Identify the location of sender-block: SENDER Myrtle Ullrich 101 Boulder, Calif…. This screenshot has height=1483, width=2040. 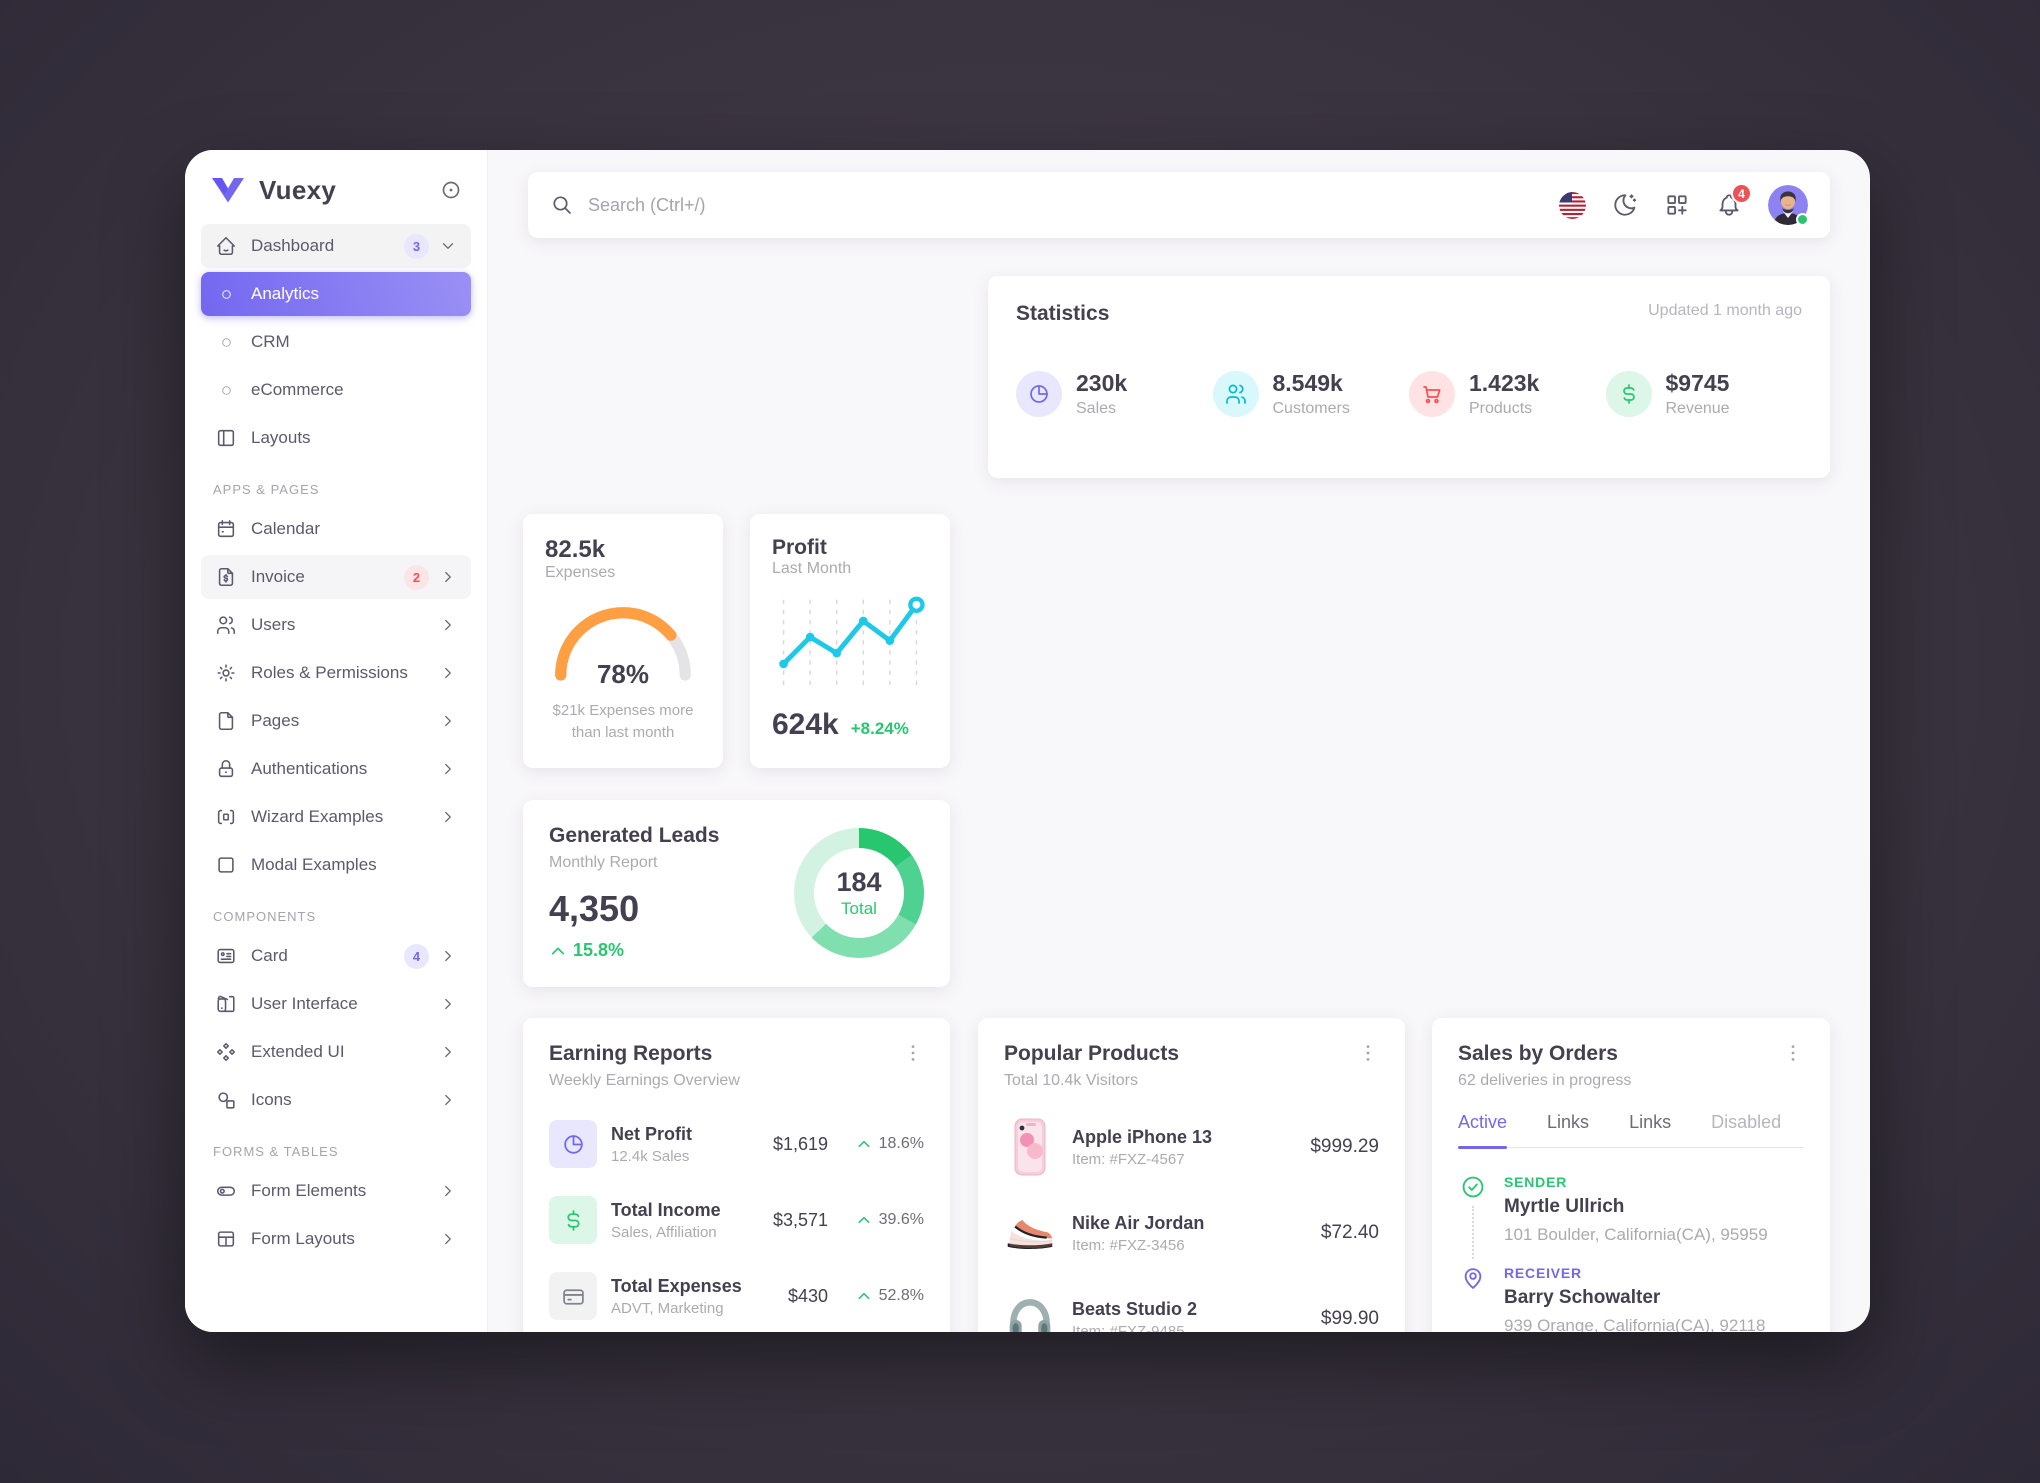
(1631, 1219).